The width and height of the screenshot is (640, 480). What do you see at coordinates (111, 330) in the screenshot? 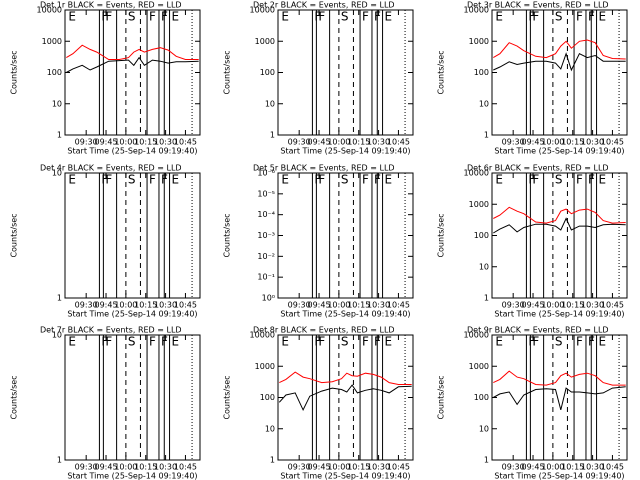
I see `panel-title: Det 7r BLACK = Events, RED = LLD` at bounding box center [111, 330].